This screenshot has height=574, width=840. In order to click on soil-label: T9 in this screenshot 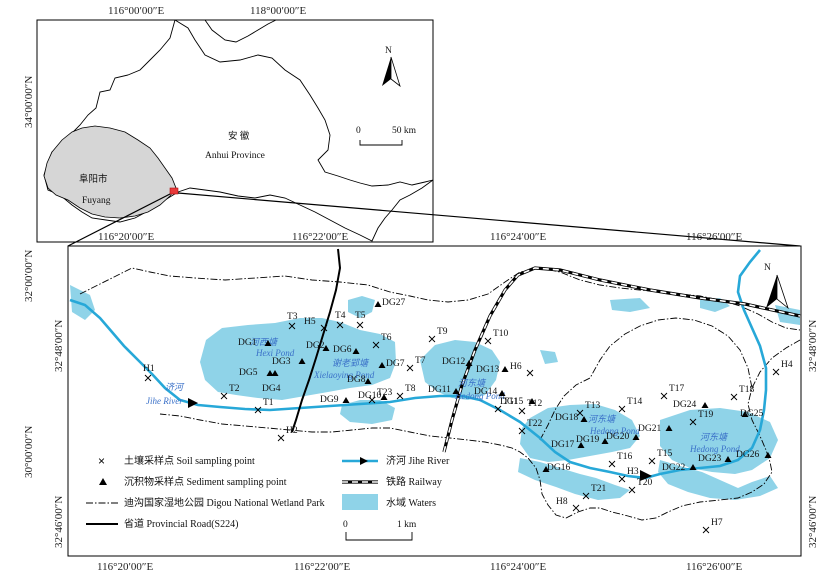, I will do `click(442, 332)`.